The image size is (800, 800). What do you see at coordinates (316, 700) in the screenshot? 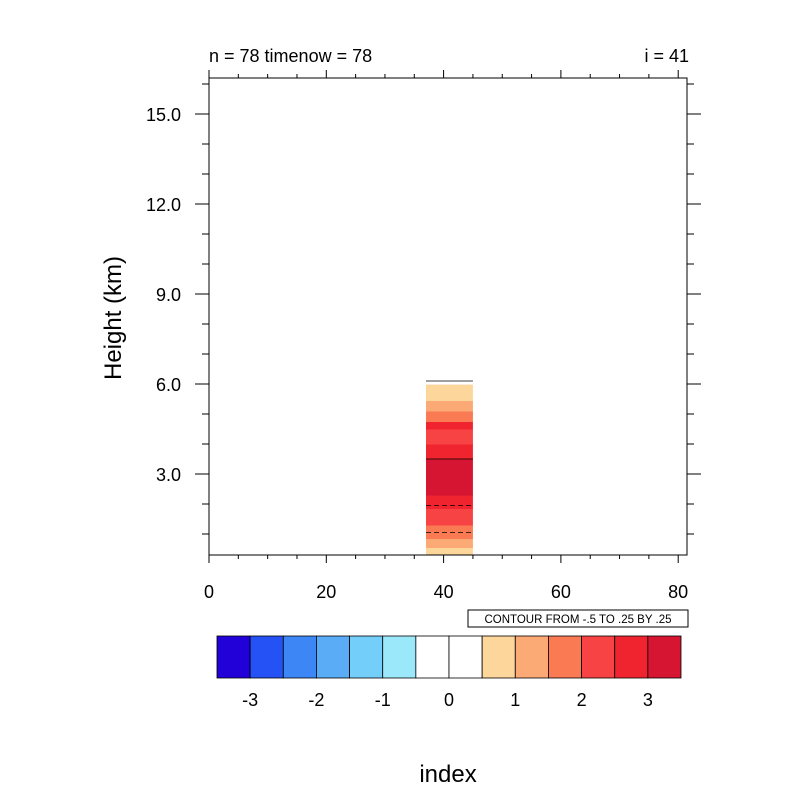
I see `colorbar-label: -2` at bounding box center [316, 700].